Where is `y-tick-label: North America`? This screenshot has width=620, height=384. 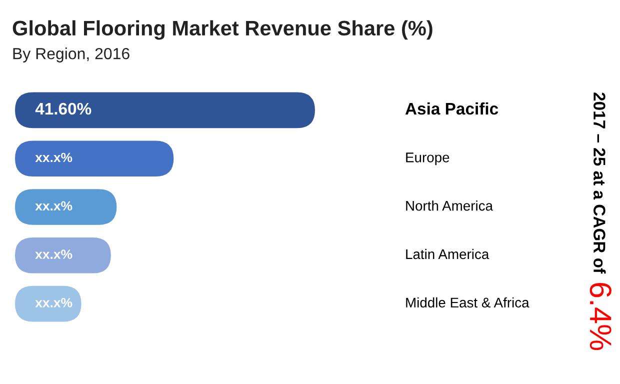 y-tick-label: North America is located at coordinates (449, 205).